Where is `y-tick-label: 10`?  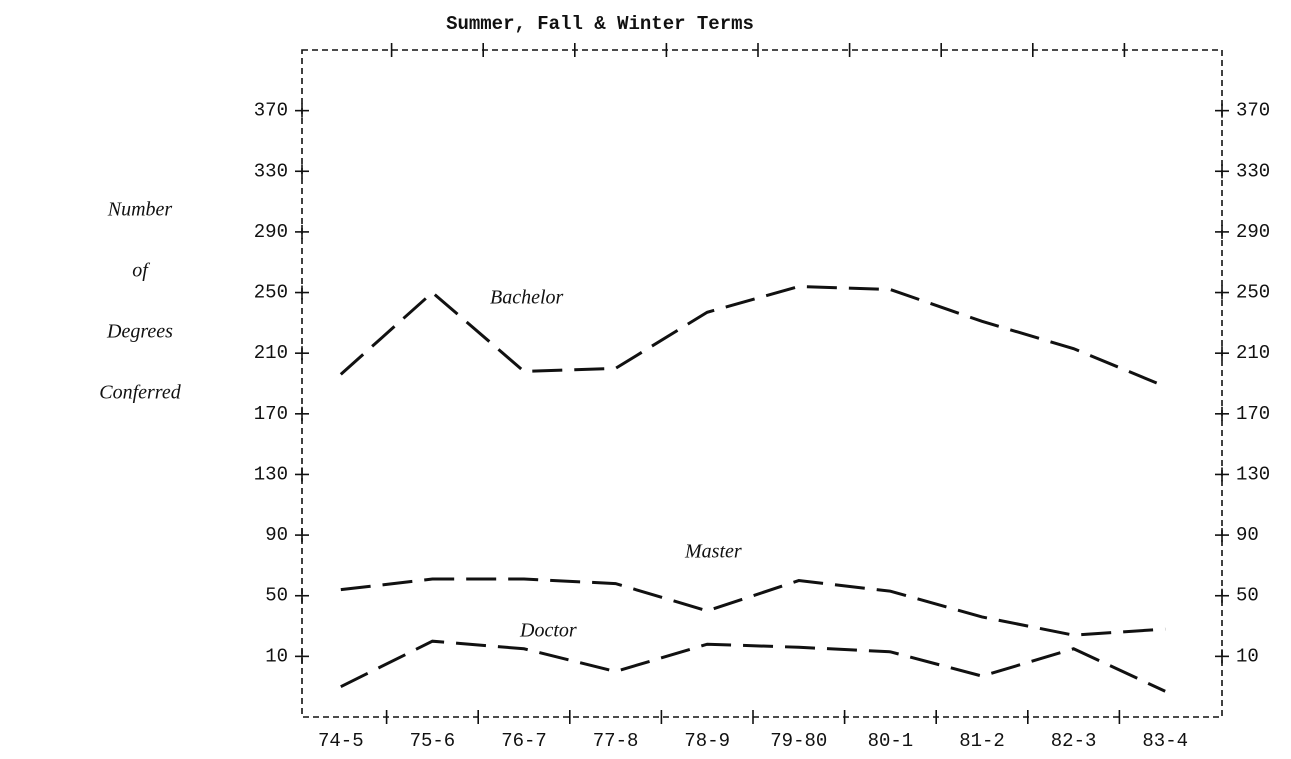
y-tick-label: 10 is located at coordinates (276, 656).